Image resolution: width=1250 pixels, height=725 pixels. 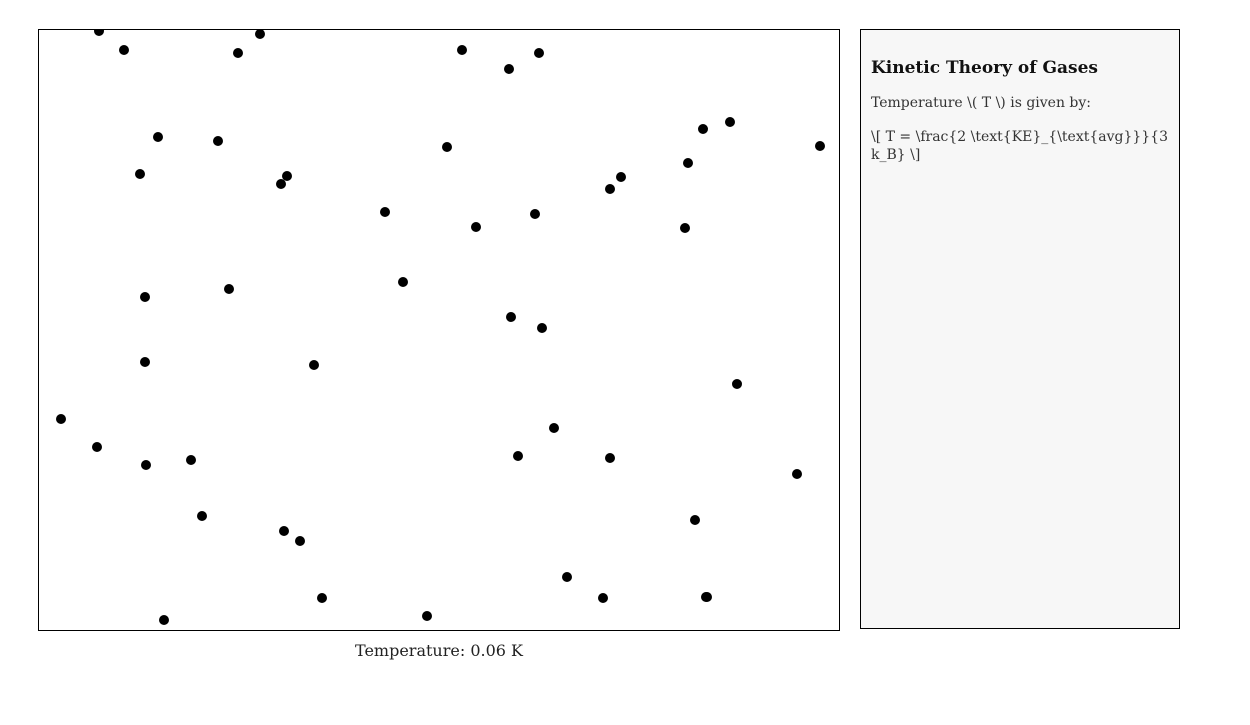 I want to click on panel-intro-text: Temperature \( T \) is given by:, so click(x=981, y=103).